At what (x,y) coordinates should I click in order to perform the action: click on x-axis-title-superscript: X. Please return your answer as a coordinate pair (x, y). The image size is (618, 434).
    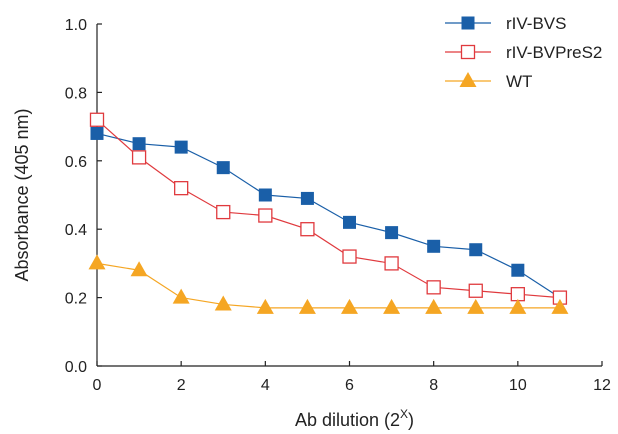
    Looking at the image, I should click on (404, 414).